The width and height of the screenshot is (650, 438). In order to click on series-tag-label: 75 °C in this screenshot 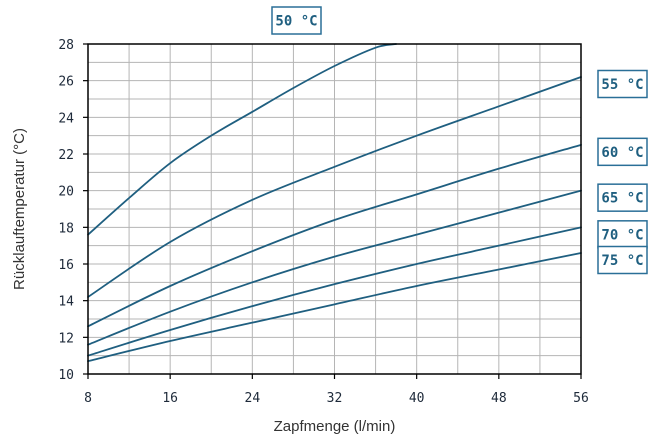, I will do `click(622, 261)`.